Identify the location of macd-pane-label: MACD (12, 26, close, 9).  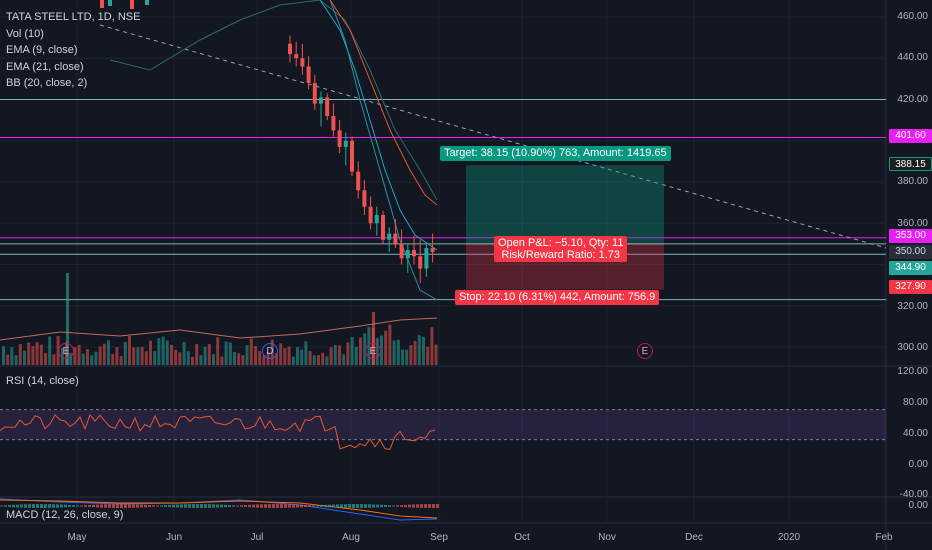
(65, 515).